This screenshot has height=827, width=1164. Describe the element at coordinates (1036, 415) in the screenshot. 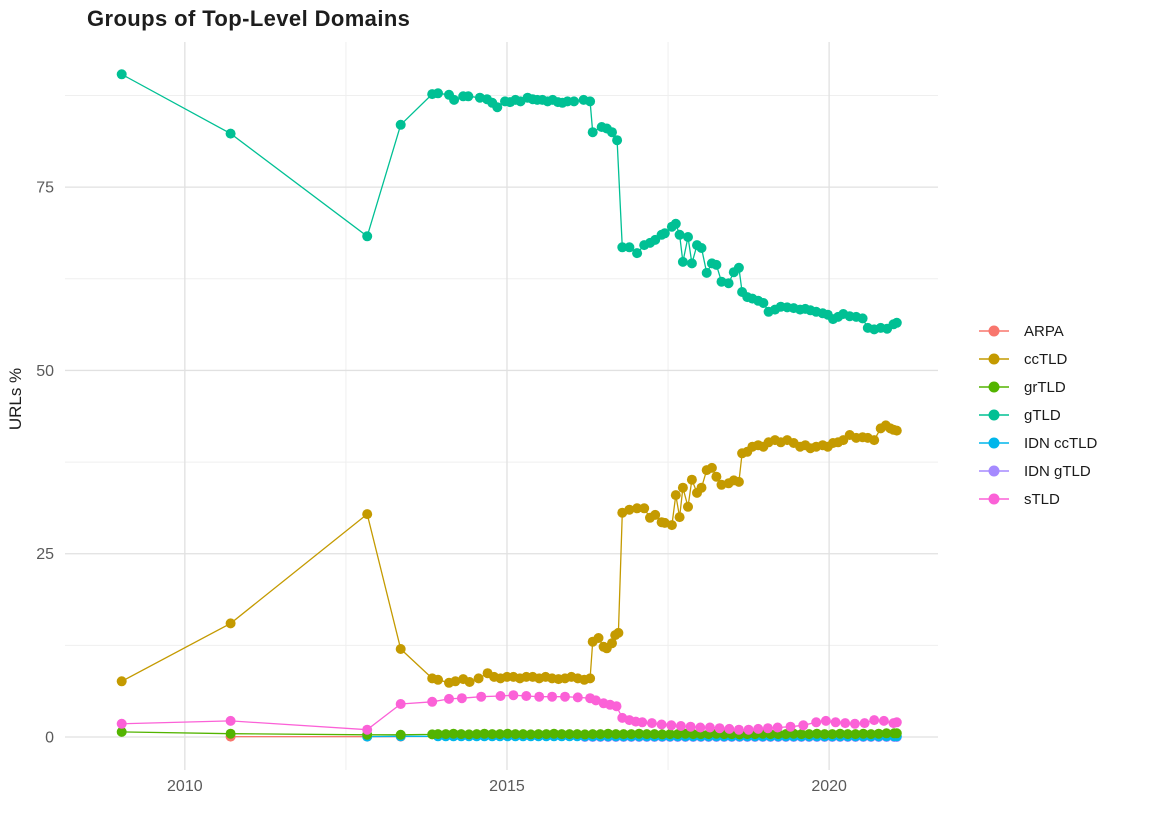

I see `legend: ARPA ccTLD grTLD gTLD IDN ccTLD IDN gTLD sTLD` at that location.